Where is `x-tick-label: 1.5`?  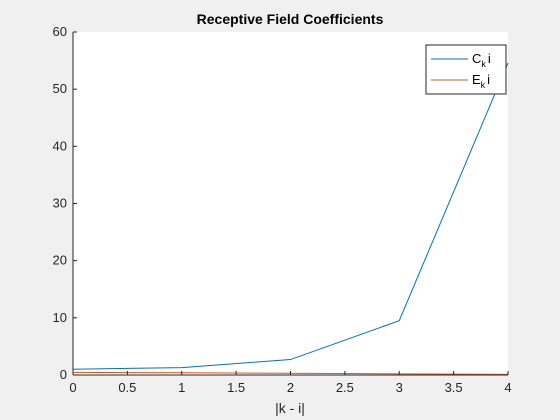
x-tick-label: 1.5 is located at coordinates (236, 387).